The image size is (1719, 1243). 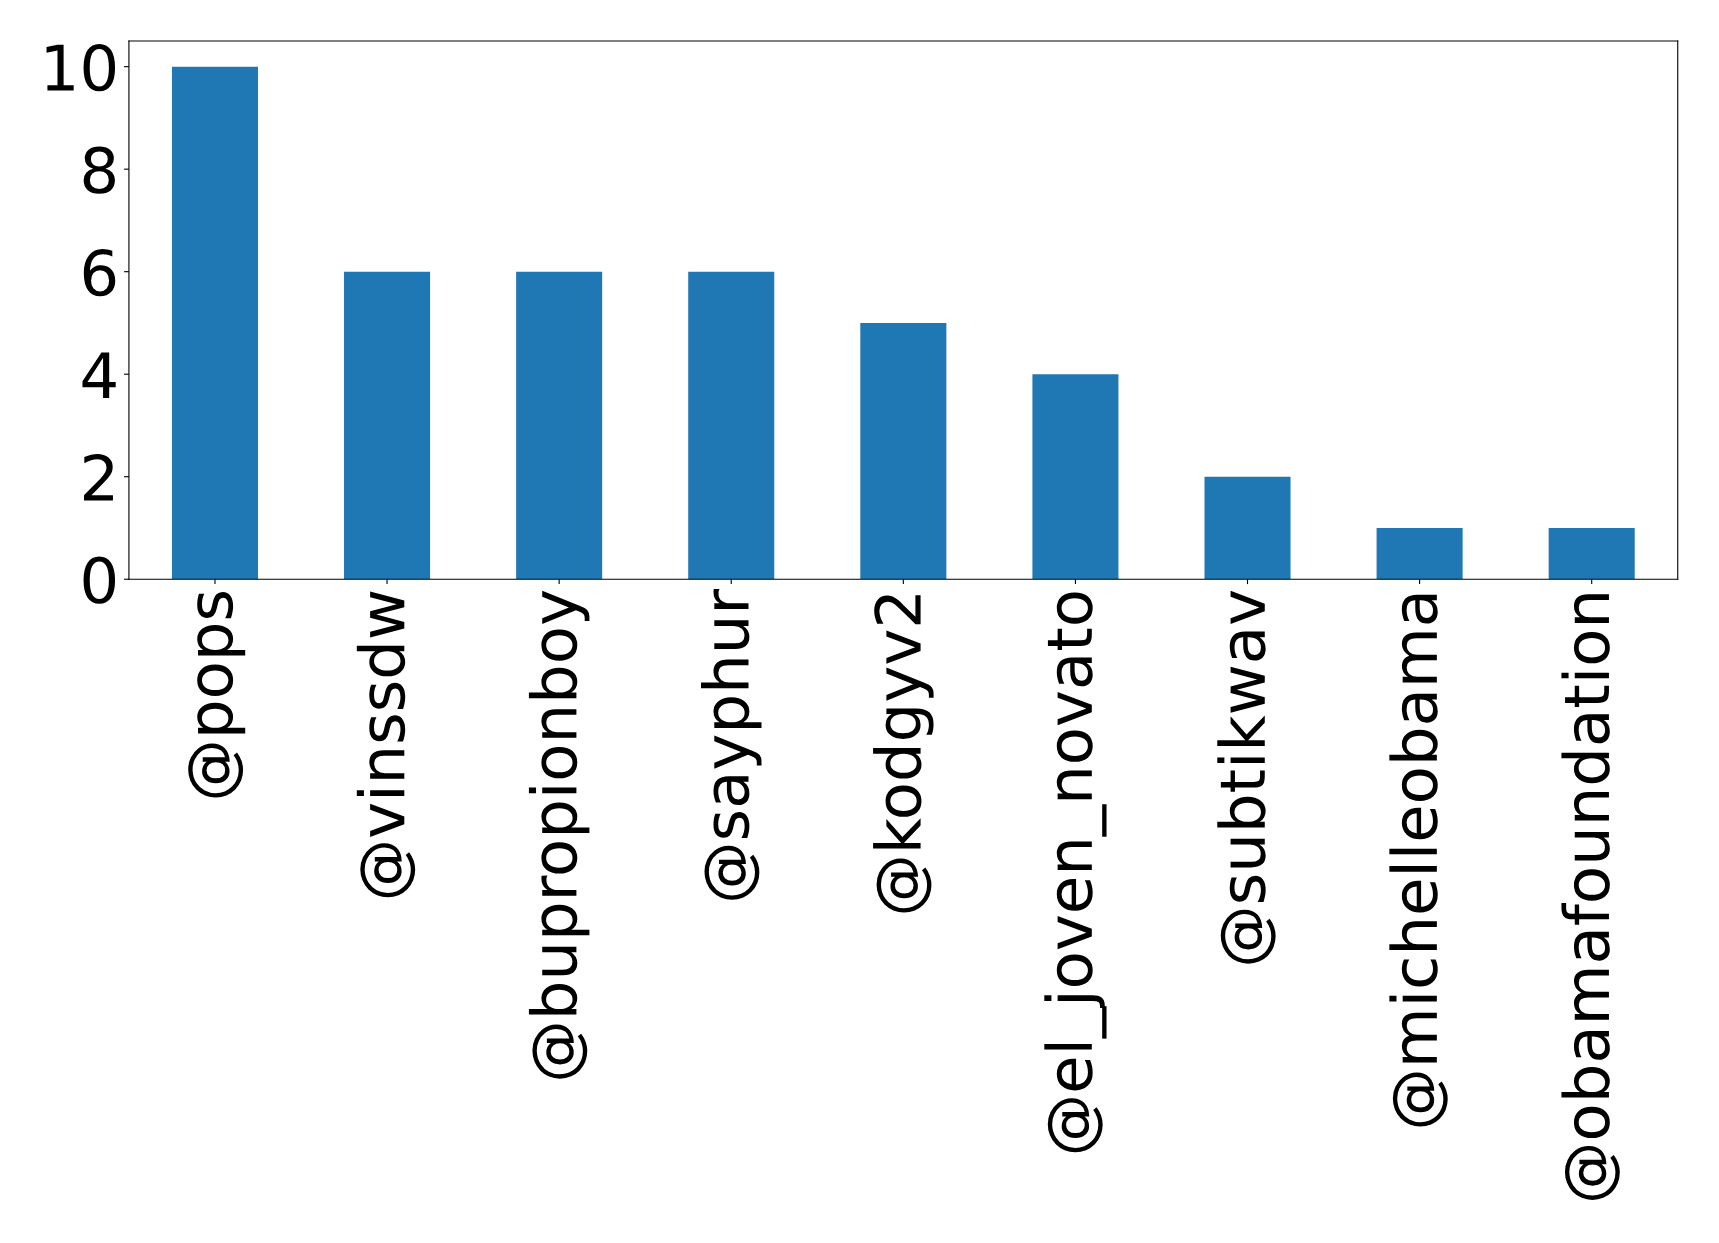 I want to click on x-tick-label: @bupropionboy, so click(x=559, y=834).